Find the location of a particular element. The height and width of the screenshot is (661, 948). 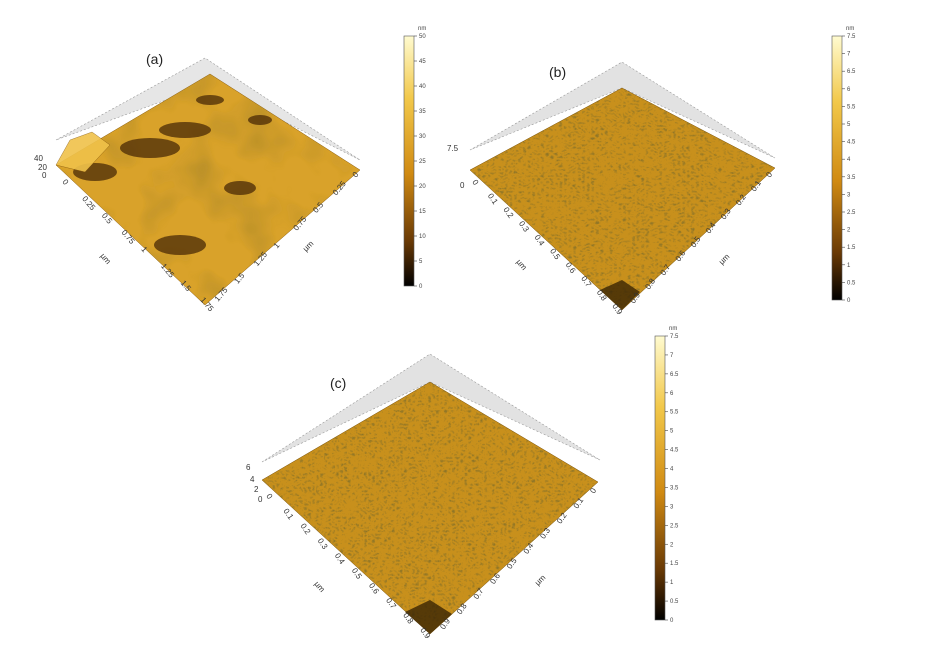

panel-b-surface-texture is located at coordinates (622, 199).